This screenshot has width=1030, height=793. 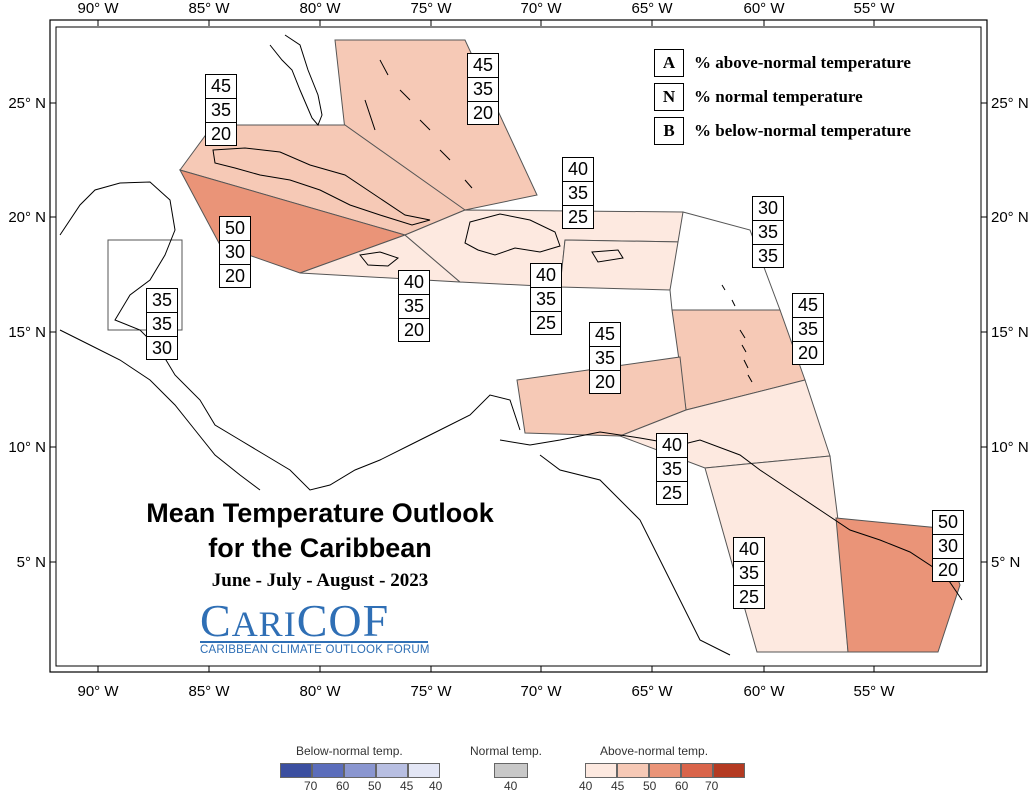 What do you see at coordinates (216, 620) in the screenshot?
I see `logo-letter-c: C` at bounding box center [216, 620].